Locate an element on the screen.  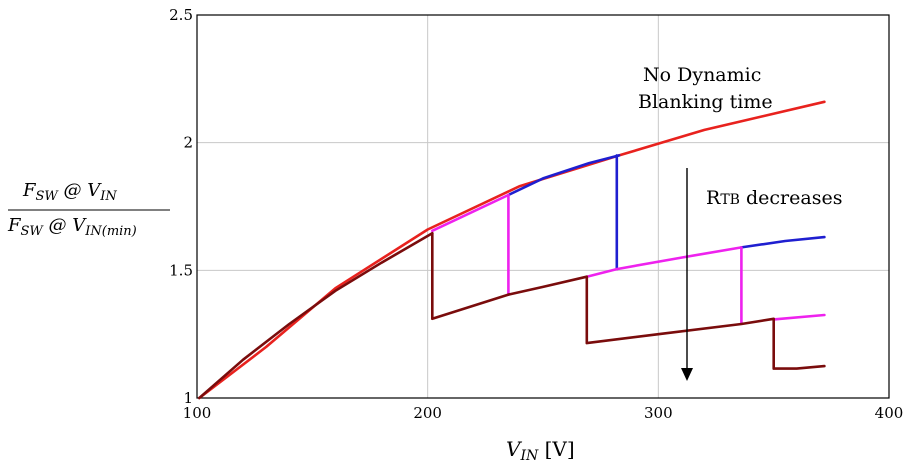
rtb-suffix: decreases is located at coordinates (791, 198).